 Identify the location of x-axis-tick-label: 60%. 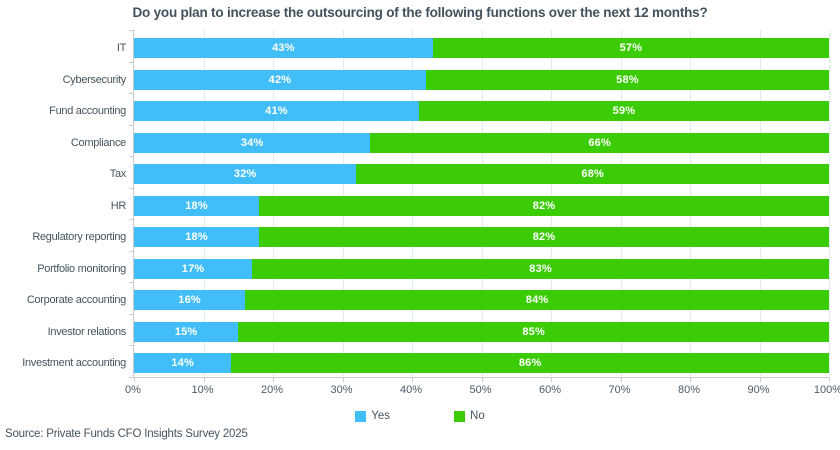
(550, 390).